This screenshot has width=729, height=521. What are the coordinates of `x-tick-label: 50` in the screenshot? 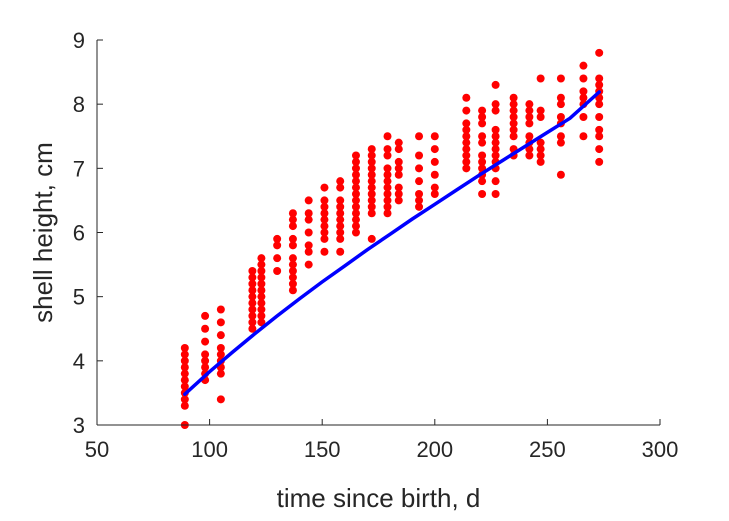 It's located at (97, 449).